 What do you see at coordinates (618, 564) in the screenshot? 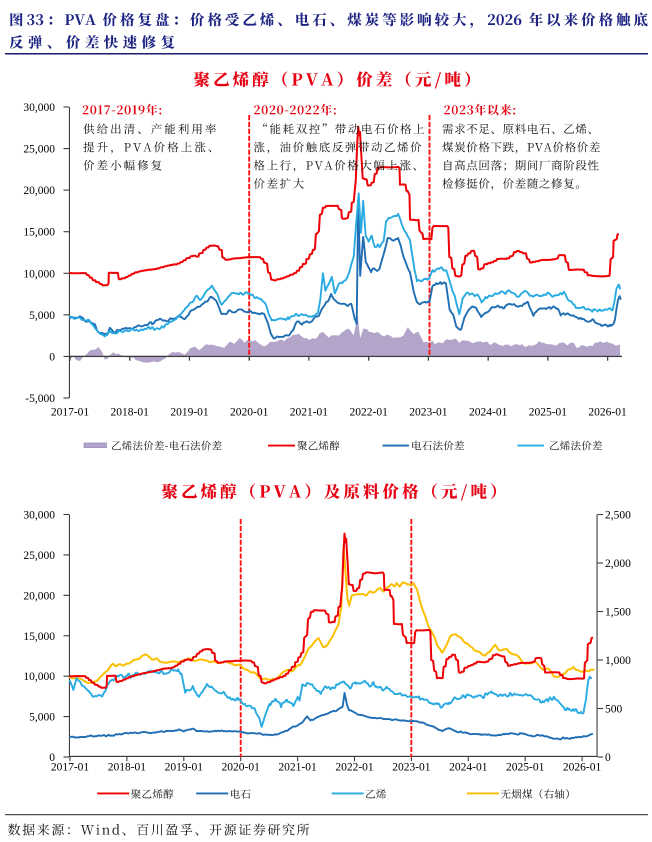
I see `svg-text: 2,000` at bounding box center [618, 564].